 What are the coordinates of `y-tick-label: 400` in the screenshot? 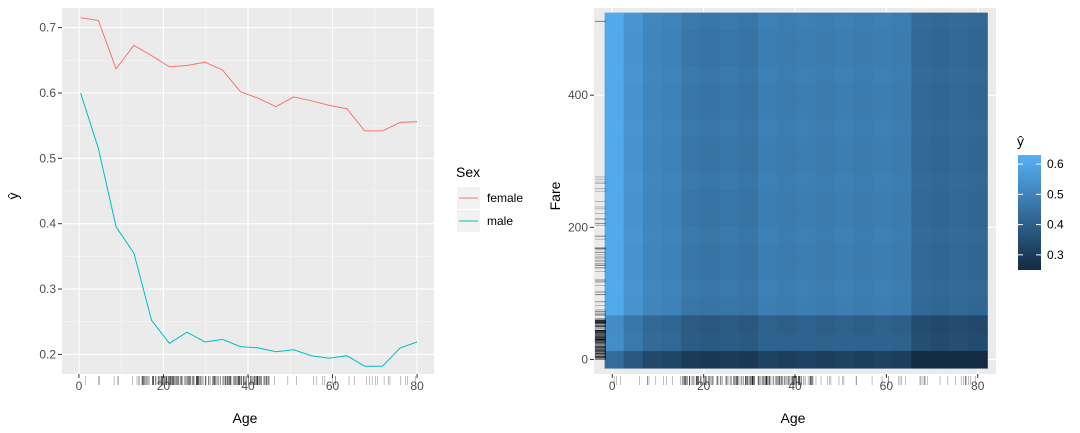 It's located at (578, 95).